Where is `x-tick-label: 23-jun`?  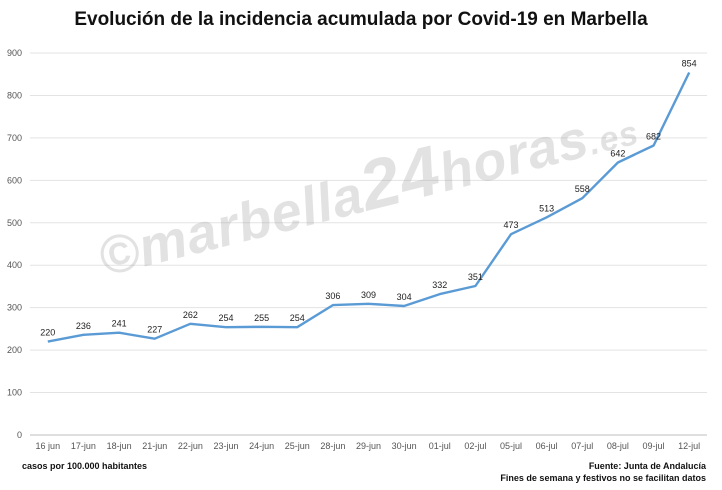 x-tick-label: 23-jun is located at coordinates (225, 446).